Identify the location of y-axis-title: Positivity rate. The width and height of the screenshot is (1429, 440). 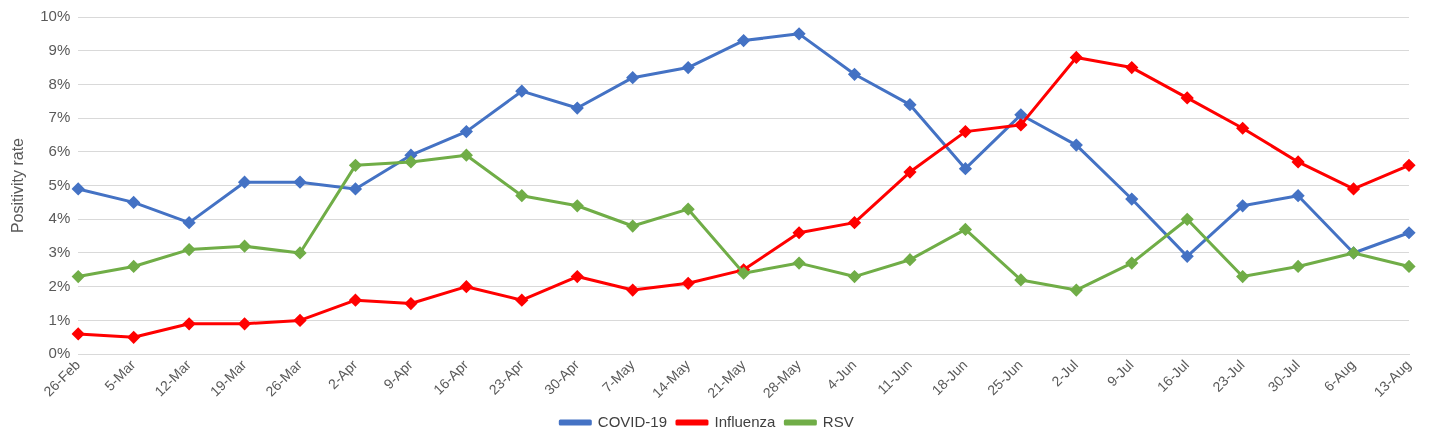
(18, 185).